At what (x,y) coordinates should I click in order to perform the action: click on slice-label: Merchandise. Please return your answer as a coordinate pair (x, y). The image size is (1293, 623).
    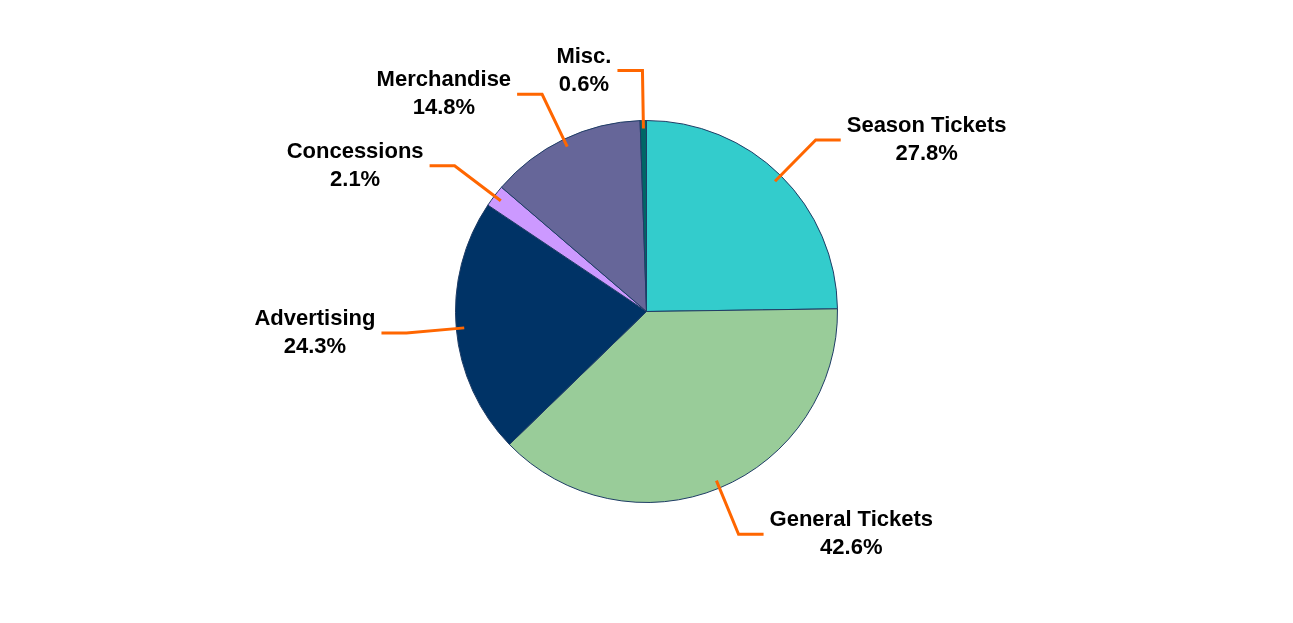
    Looking at the image, I should click on (444, 79).